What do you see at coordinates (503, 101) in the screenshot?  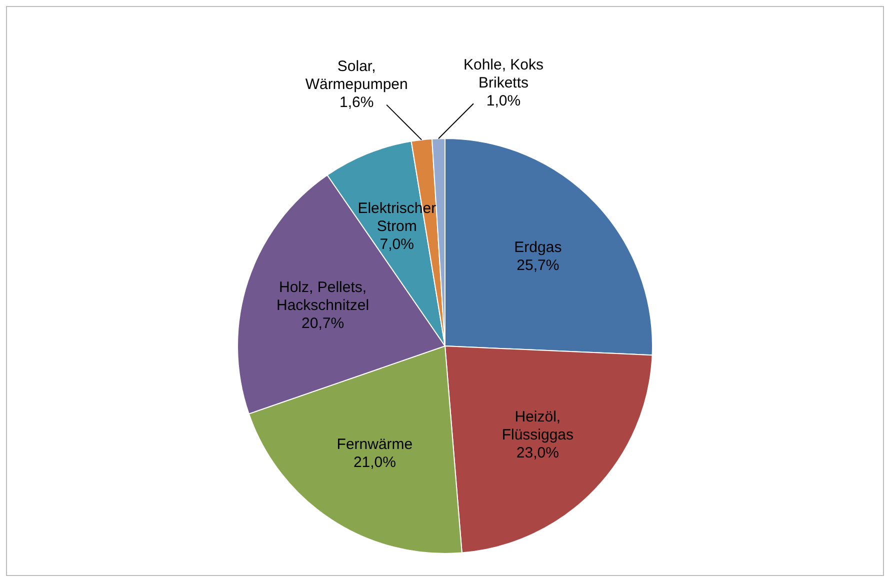 I see `data-label: 1,0%` at bounding box center [503, 101].